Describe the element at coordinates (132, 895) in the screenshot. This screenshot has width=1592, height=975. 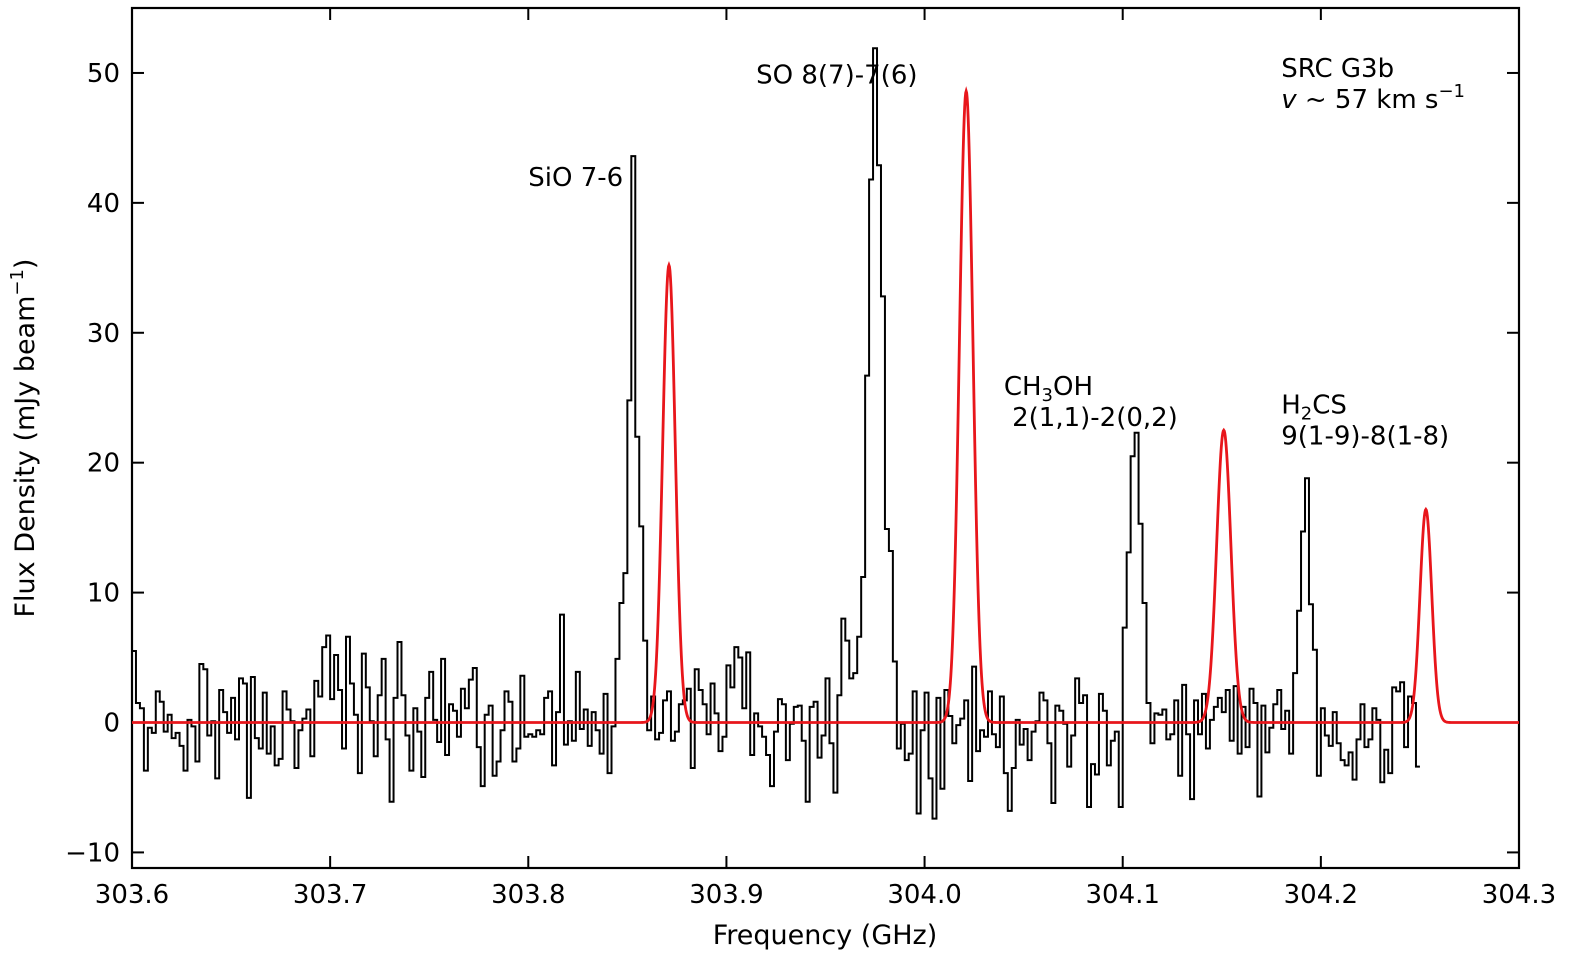
I see `x-tick-label: 303.6` at that location.